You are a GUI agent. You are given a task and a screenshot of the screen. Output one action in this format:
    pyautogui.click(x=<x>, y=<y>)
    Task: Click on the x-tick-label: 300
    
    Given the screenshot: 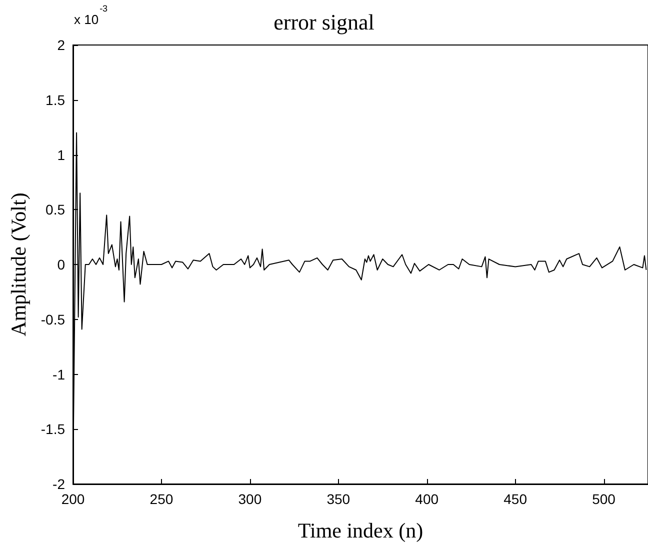 What is the action you would take?
    pyautogui.click(x=250, y=499)
    